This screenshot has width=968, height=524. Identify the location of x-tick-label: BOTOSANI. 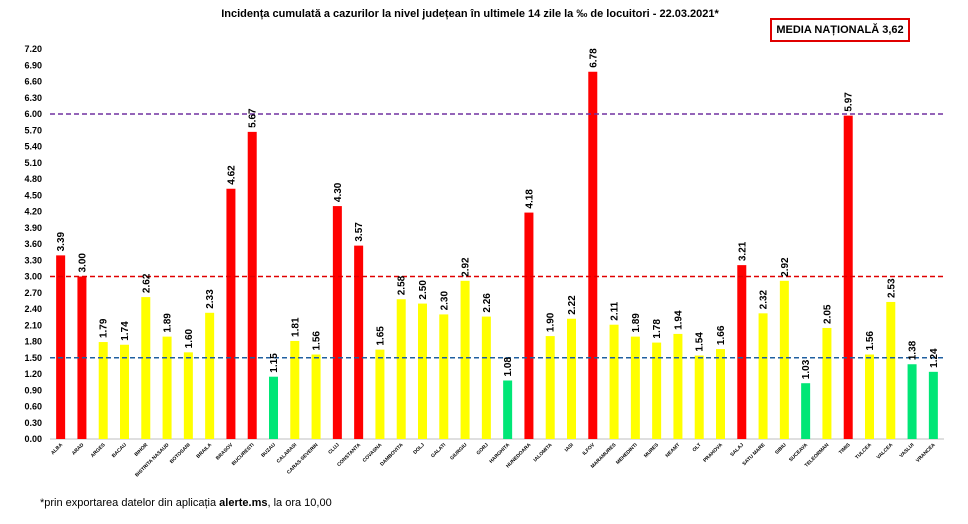
(180, 453).